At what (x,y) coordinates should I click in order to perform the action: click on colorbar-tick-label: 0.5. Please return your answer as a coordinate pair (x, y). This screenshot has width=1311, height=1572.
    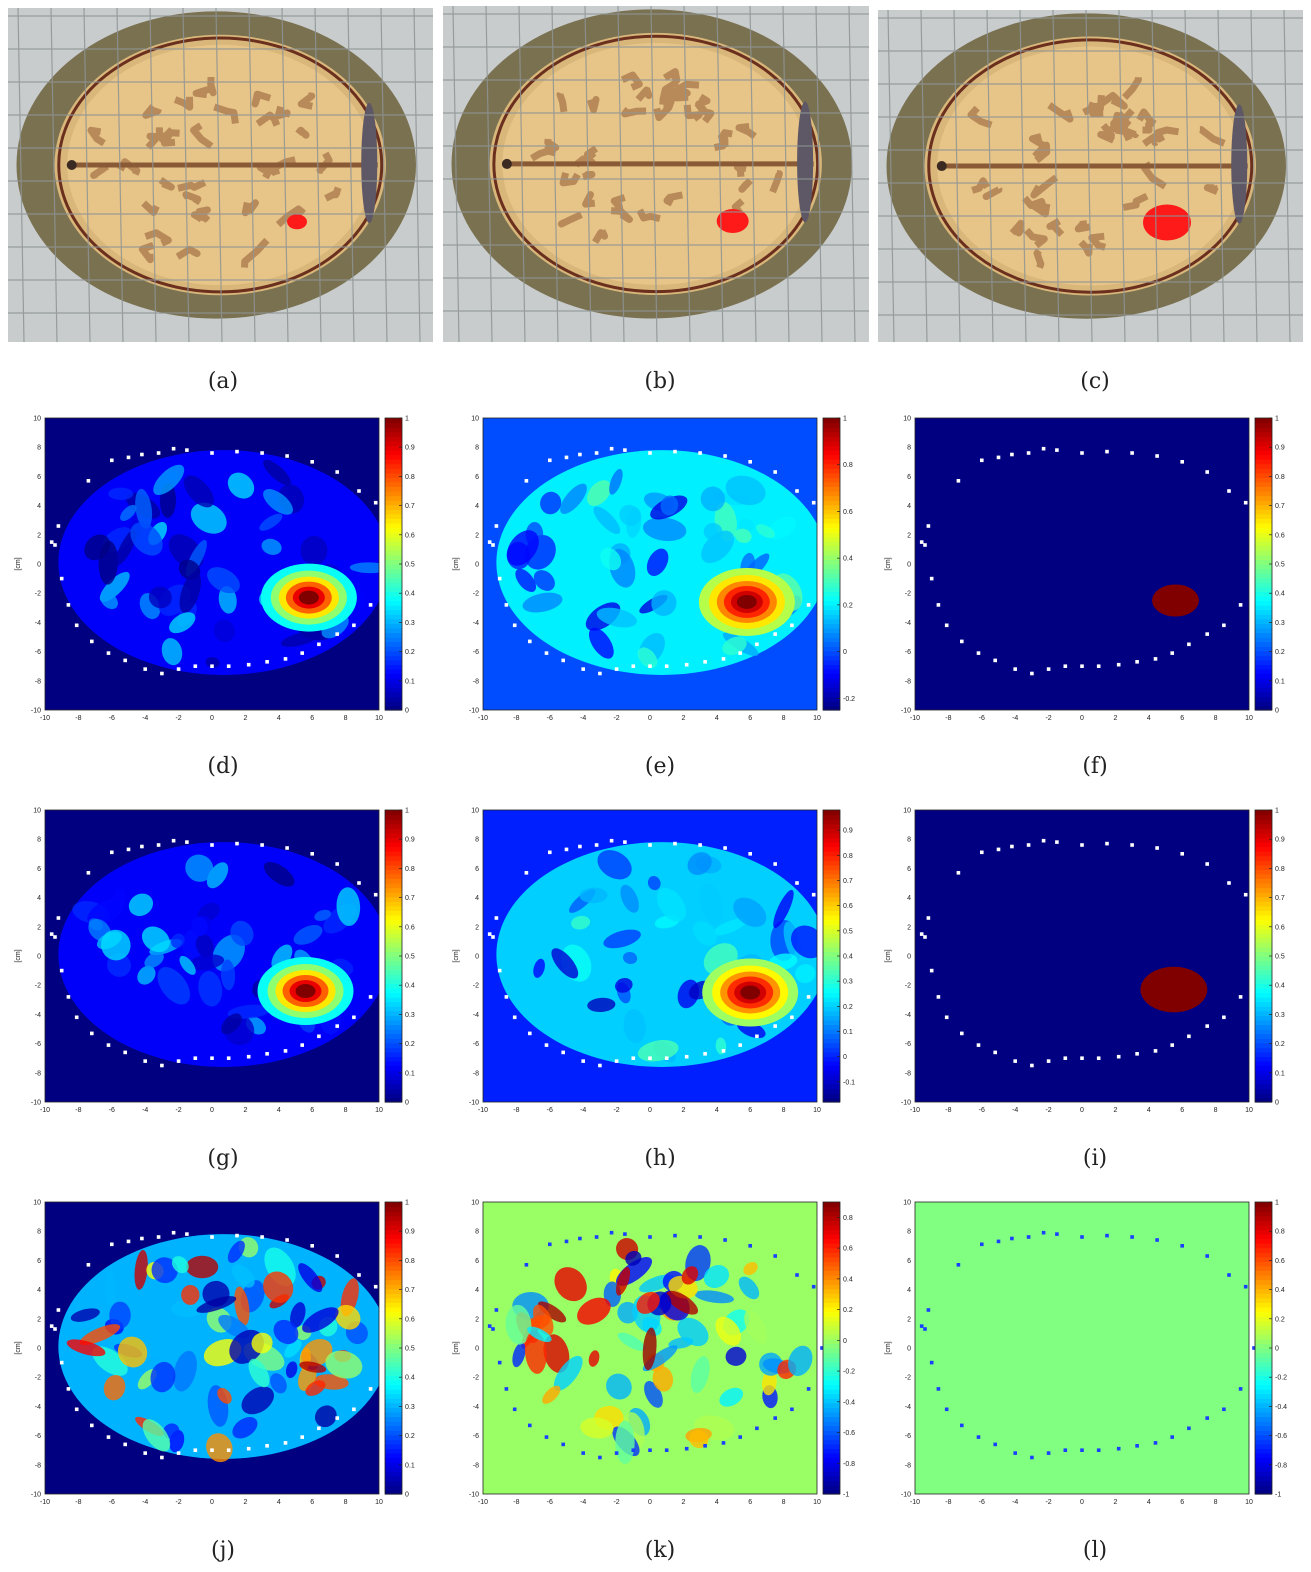
    Looking at the image, I should click on (410, 565).